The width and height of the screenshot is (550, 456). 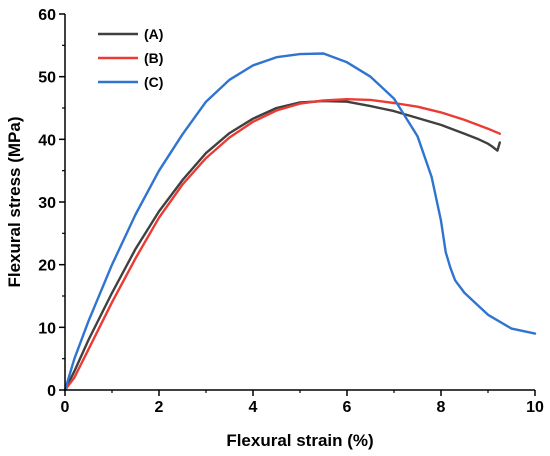 What do you see at coordinates (302, 403) in the screenshot?
I see `x-ticks: 0 2 4 6 8 10` at bounding box center [302, 403].